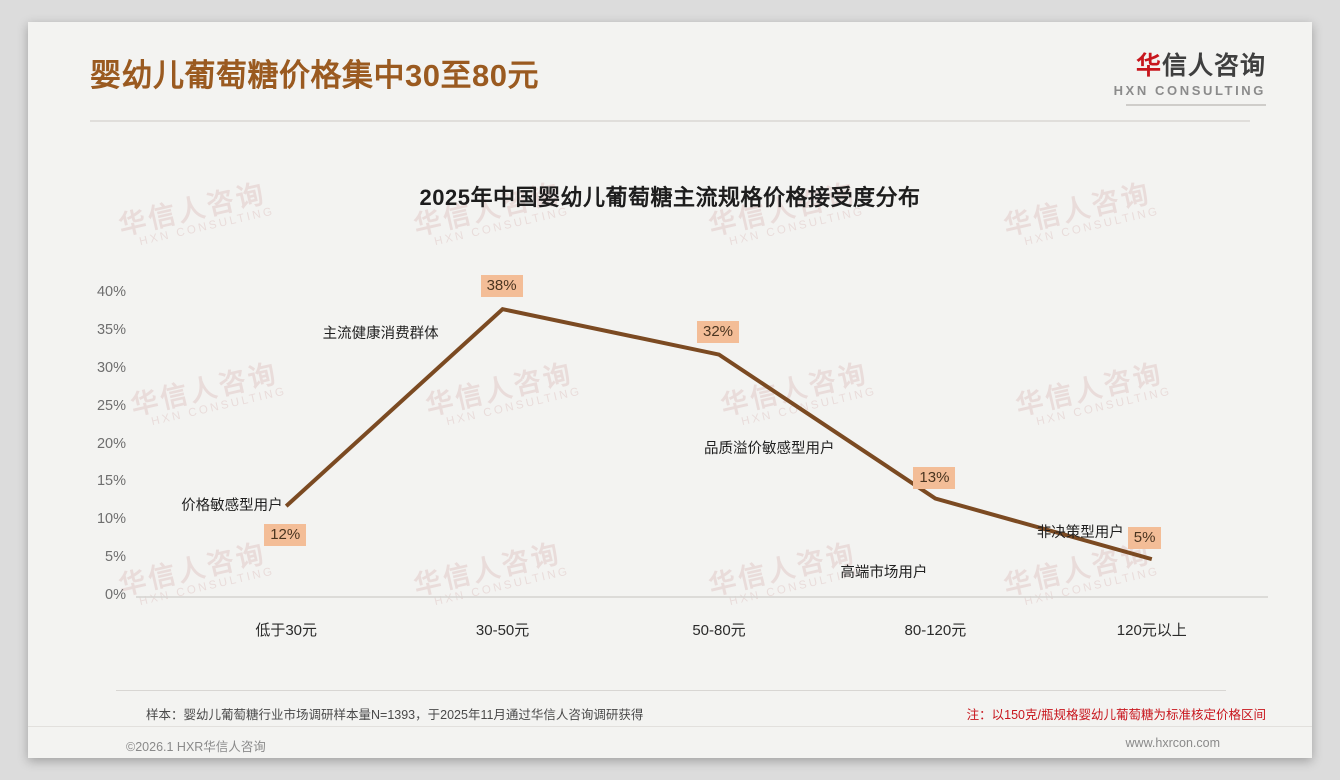  I want to click on page-title: 婴幼儿葡萄糖价格集中30至80元, so click(314, 75).